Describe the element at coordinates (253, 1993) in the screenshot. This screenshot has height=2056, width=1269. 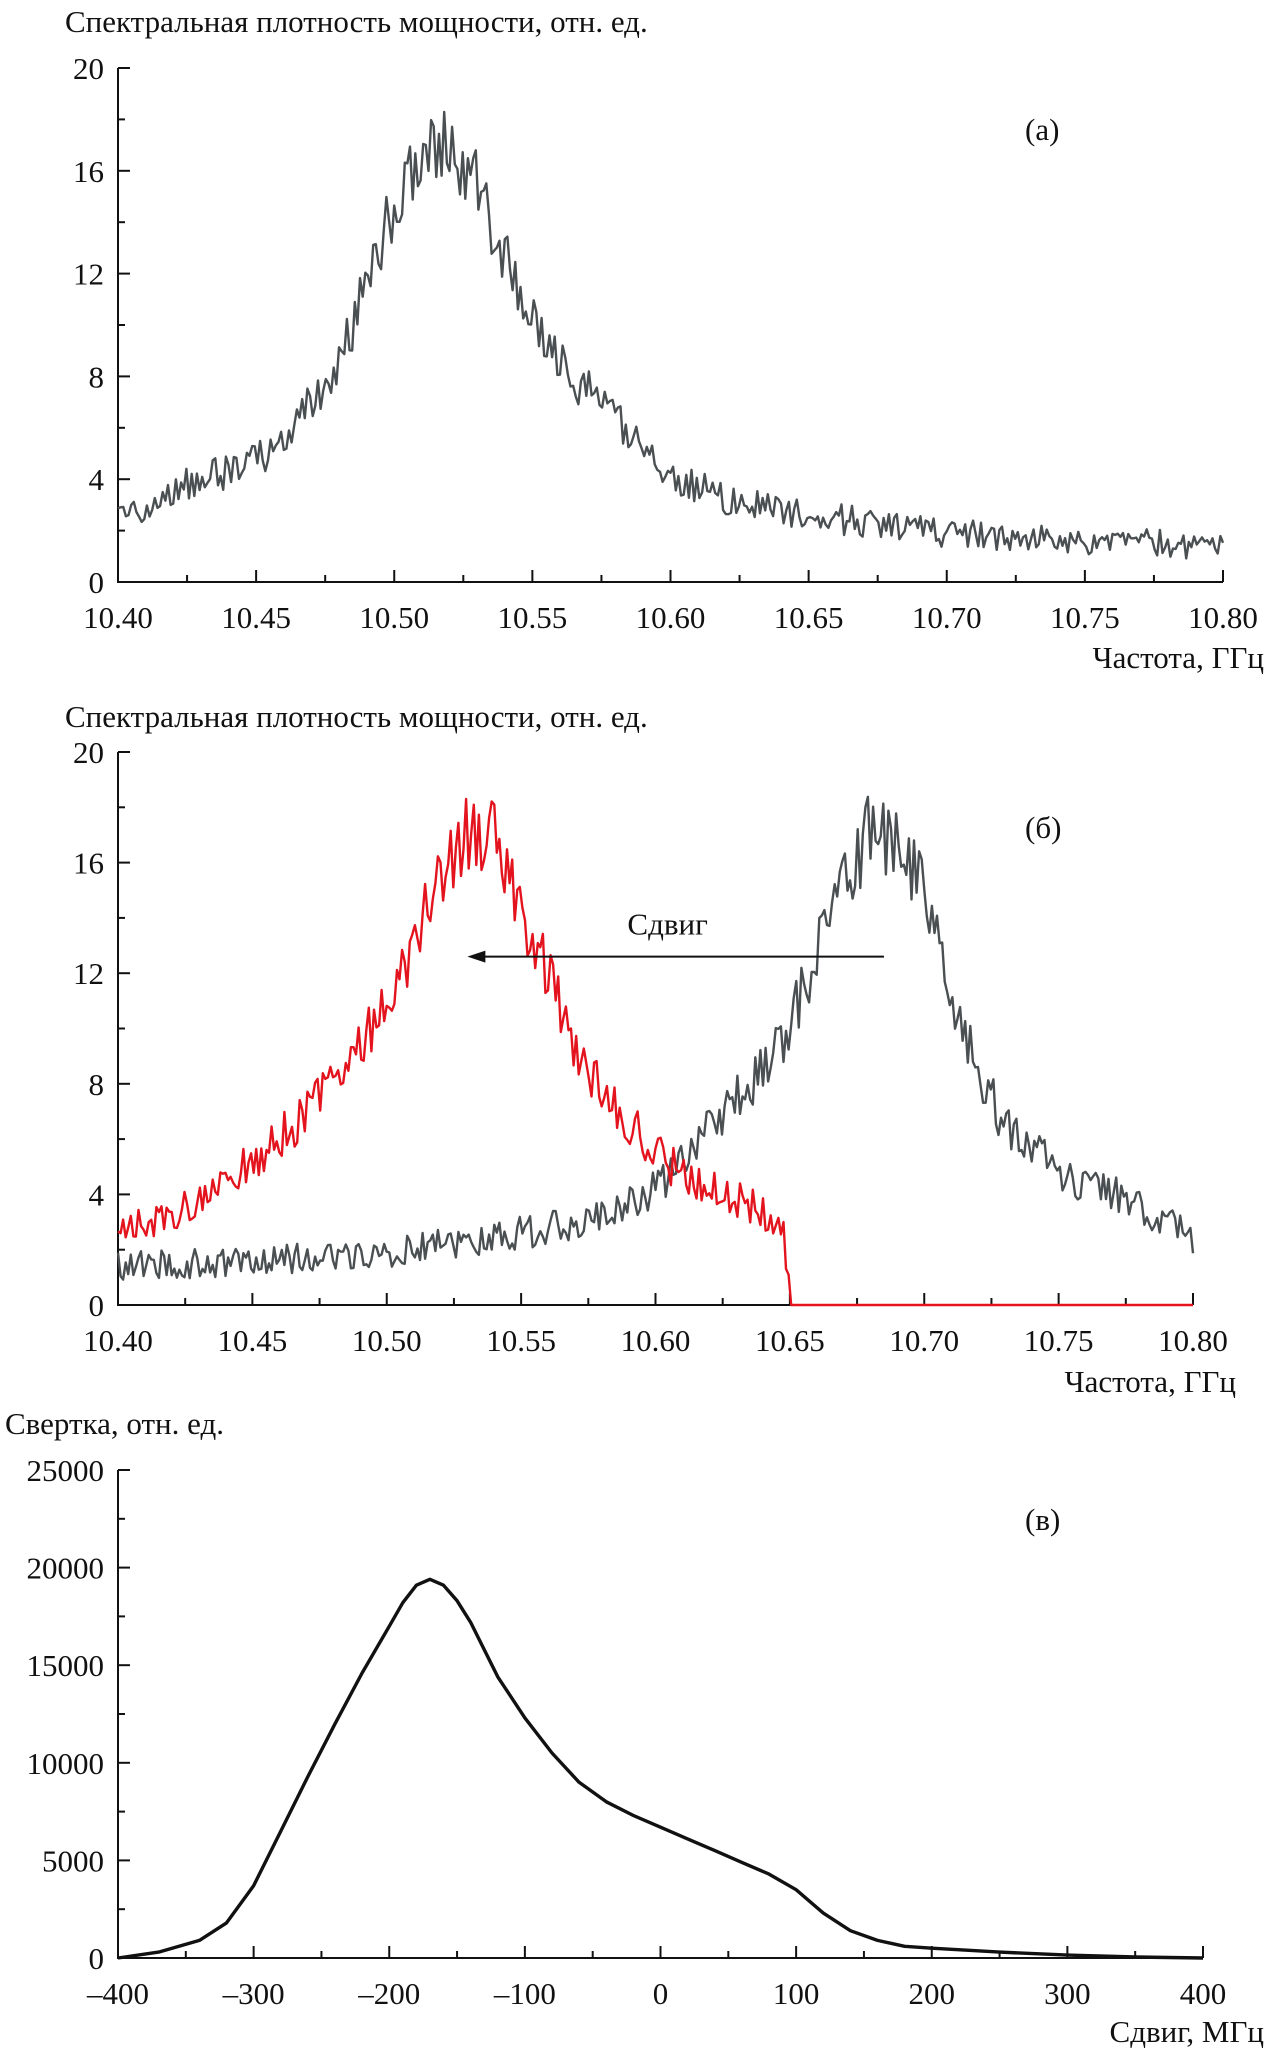
I see `x-tick-label: –300` at that location.